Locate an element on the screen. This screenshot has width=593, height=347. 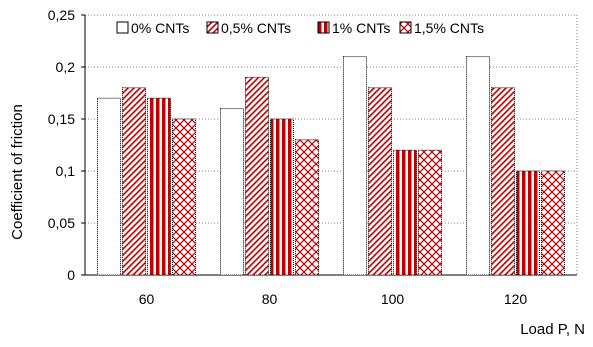
legend-label: 0% CNTs is located at coordinates (160, 28).